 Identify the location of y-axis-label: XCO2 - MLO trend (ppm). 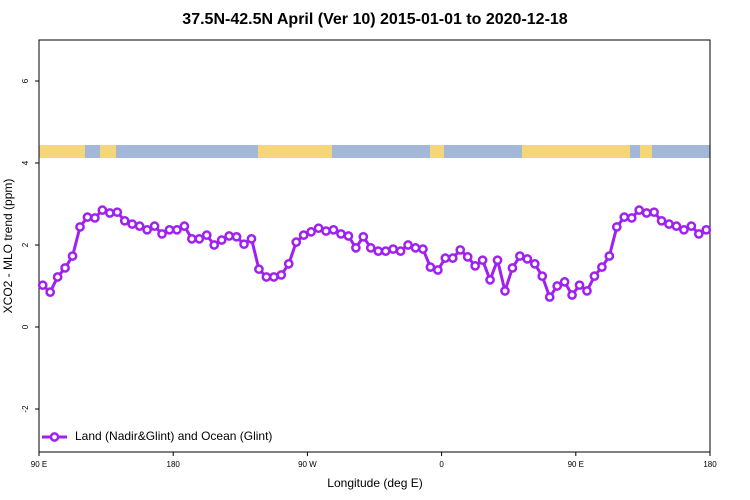
(8, 246).